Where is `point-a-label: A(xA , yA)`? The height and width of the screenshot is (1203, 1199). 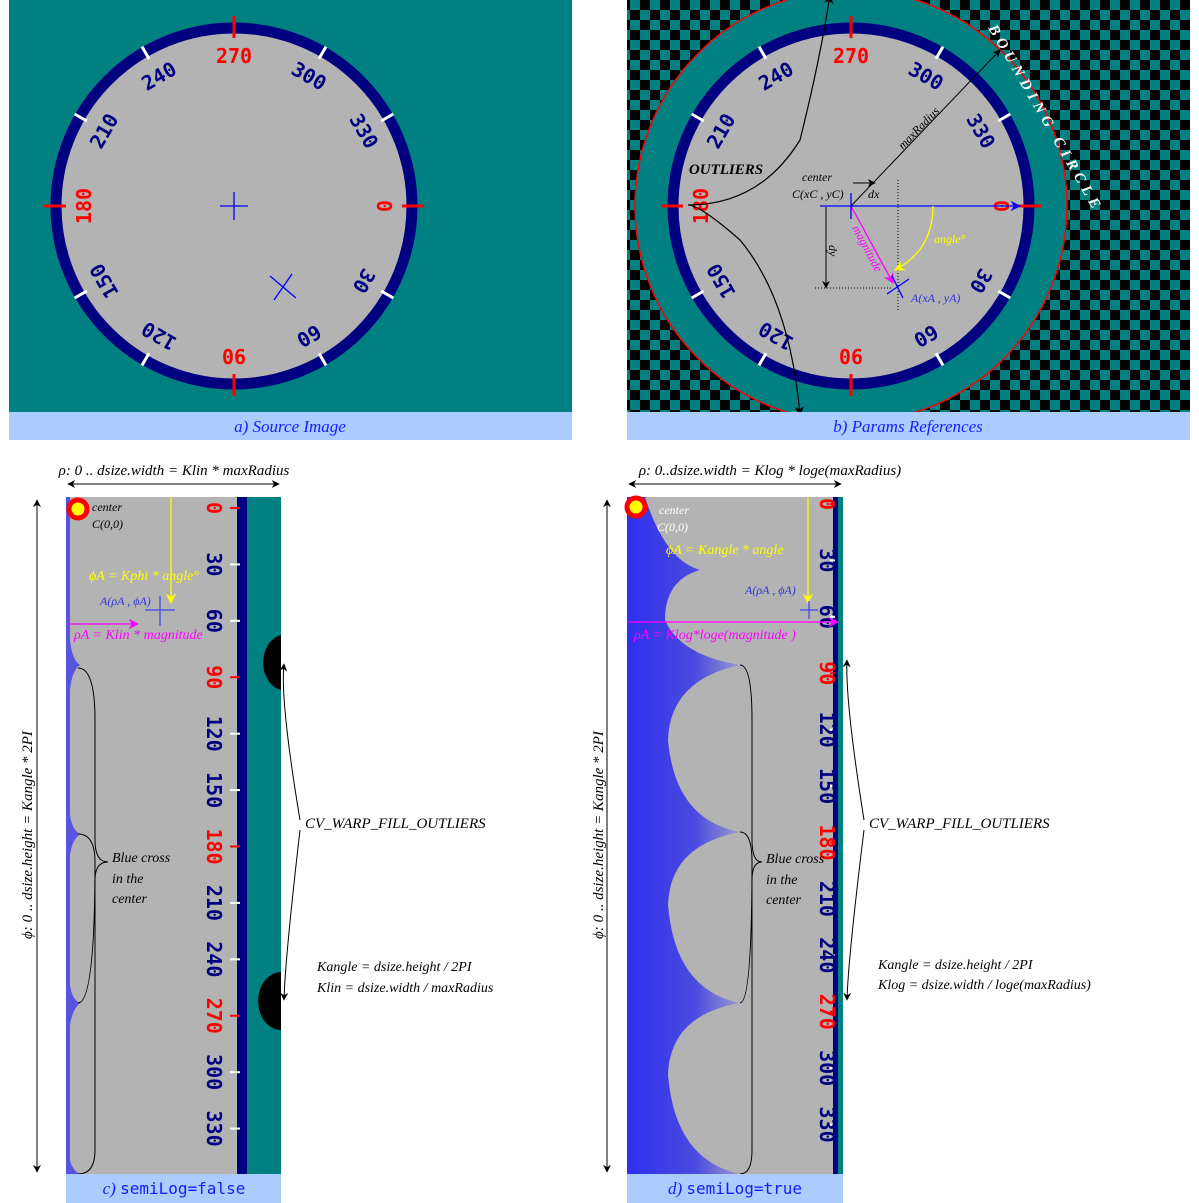
point-a-label: A(xA , yA) is located at coordinates (935, 298).